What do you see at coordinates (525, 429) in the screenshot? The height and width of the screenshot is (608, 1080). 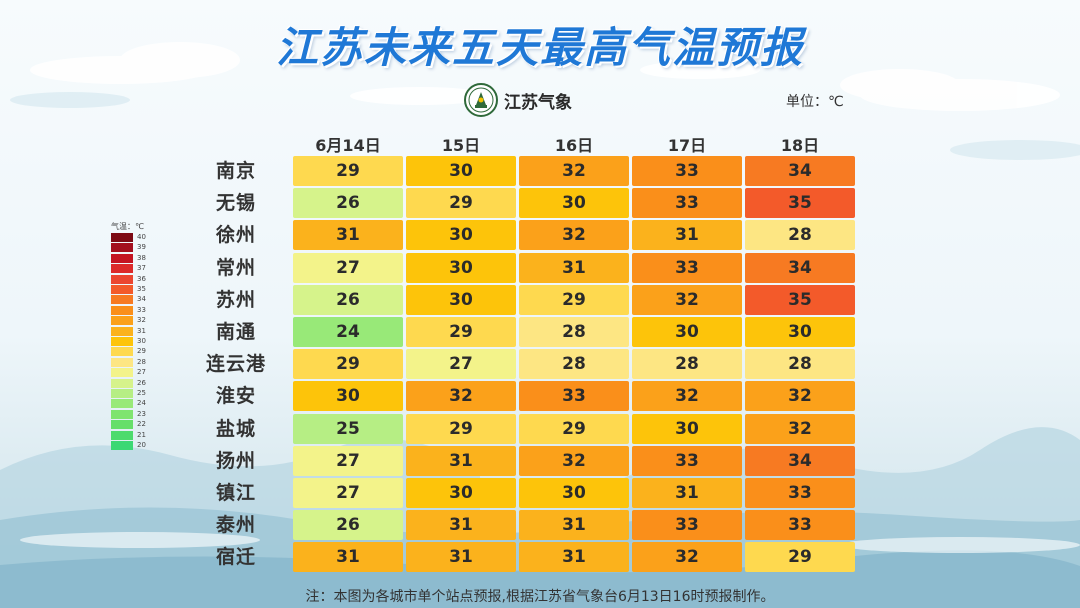 I see `table-row: 盐城 25 29 29 30 32` at bounding box center [525, 429].